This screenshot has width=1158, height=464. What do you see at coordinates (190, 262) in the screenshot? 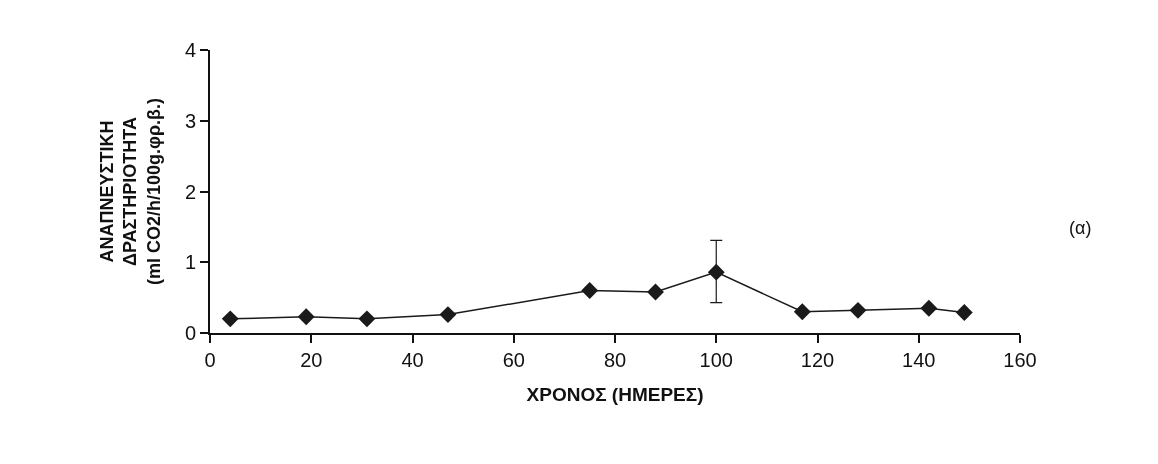
I see `y-tick-label: 1` at bounding box center [190, 262].